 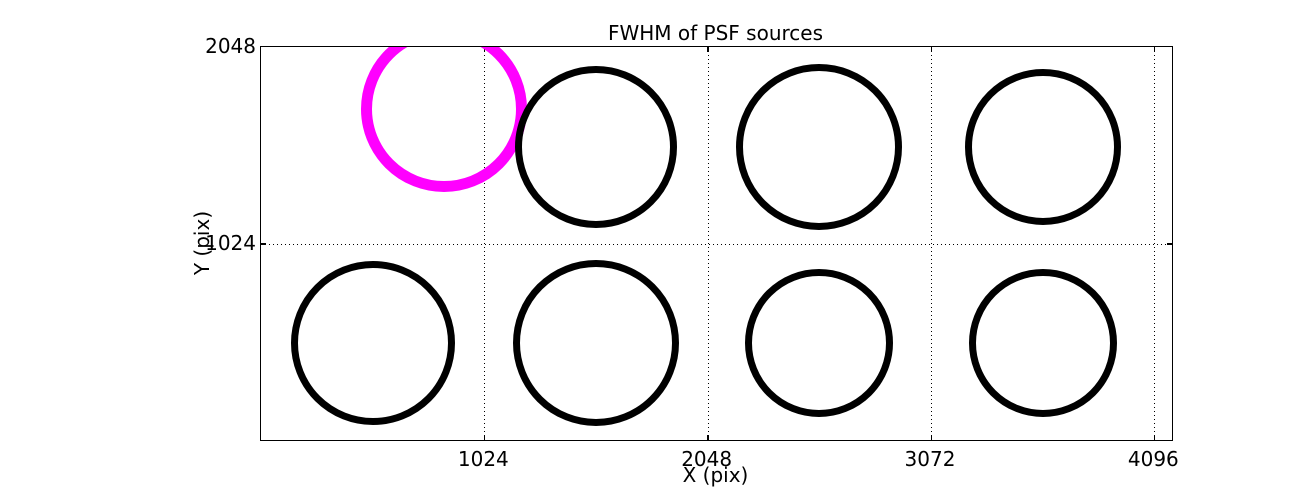 What do you see at coordinates (483, 459) in the screenshot?
I see `x-tick-label: 1024` at bounding box center [483, 459].